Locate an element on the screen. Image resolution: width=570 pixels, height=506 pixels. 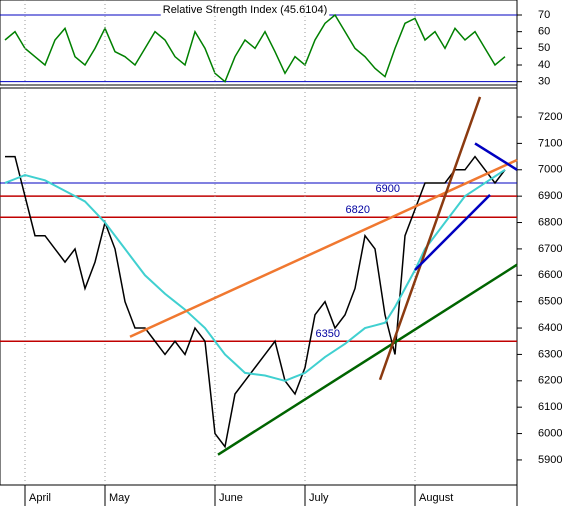
chart-title: Relative Strength Index (45.6104) is located at coordinates (245, 10).